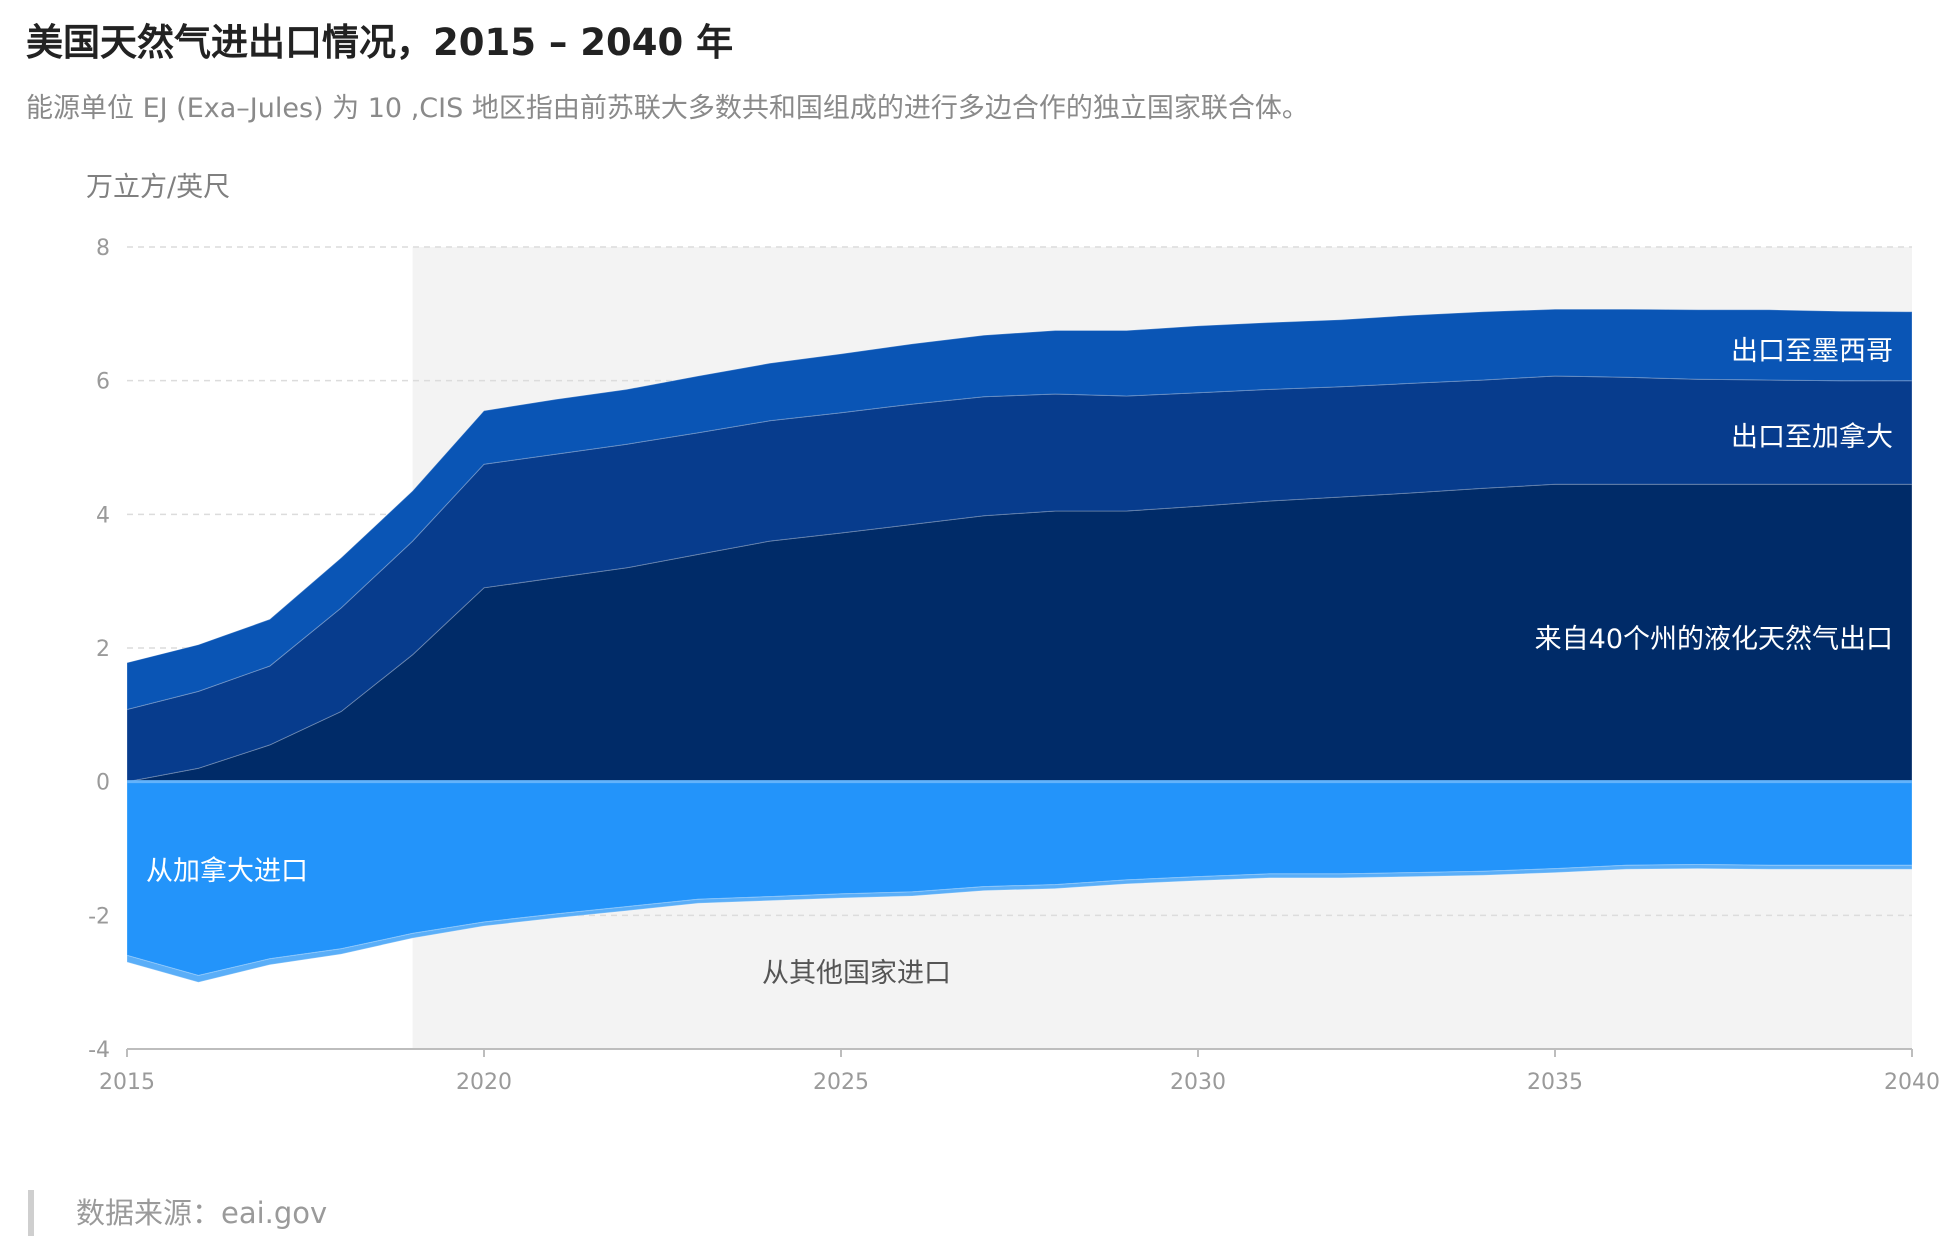  I want to click on series-label-other-import: 从其他国家进口, so click(856, 973).